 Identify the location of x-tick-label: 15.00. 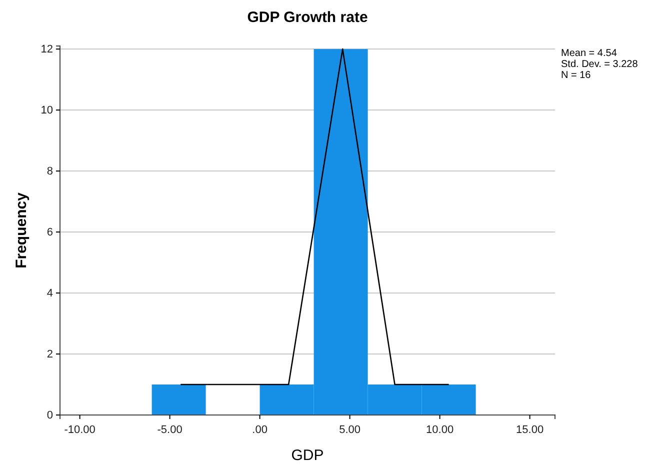
(530, 430).